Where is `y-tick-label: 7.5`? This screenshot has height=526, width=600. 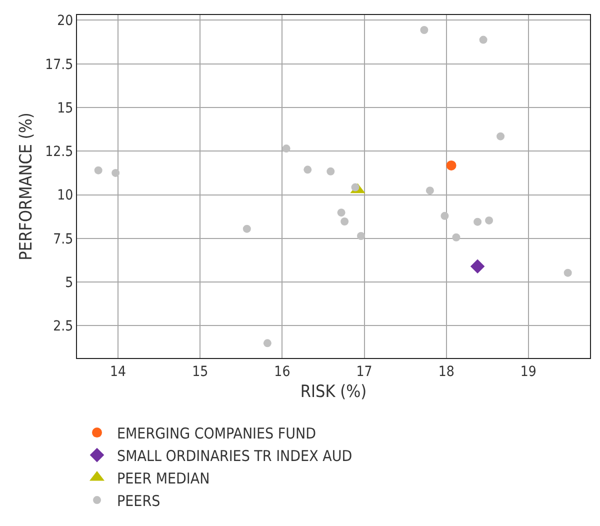
y-tick-label: 7.5 is located at coordinates (63, 239).